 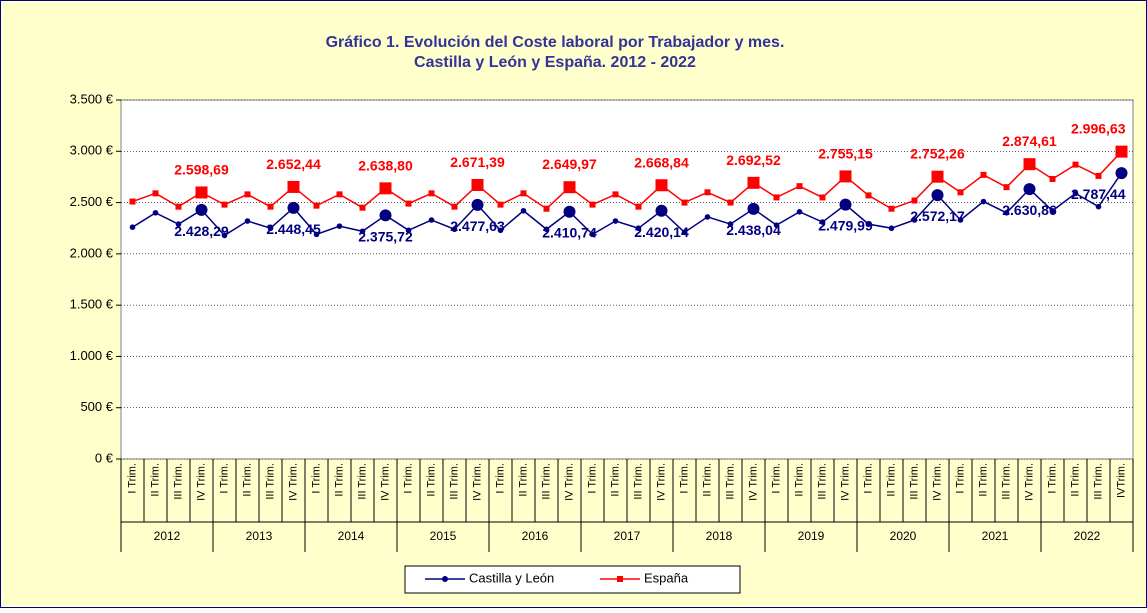 What do you see at coordinates (477, 162) in the screenshot?
I see `value-label: 2.671,39` at bounding box center [477, 162].